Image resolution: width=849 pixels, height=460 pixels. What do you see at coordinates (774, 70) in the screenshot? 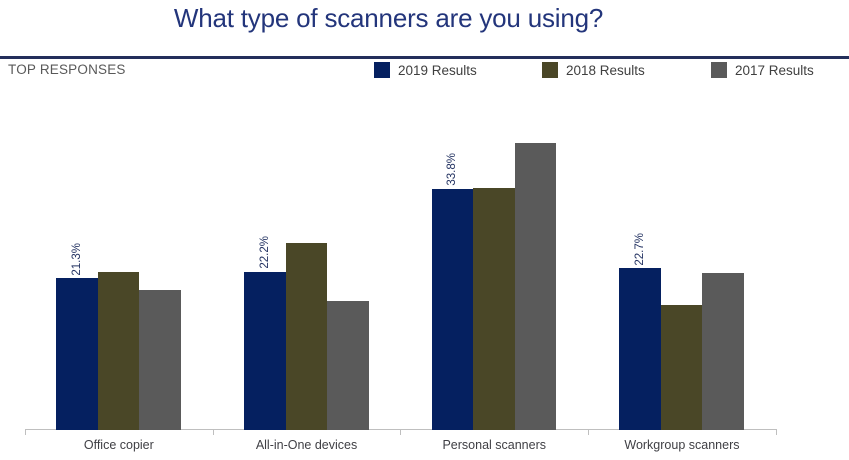
I see `legend-label-2017: 2017 Results` at bounding box center [774, 70].